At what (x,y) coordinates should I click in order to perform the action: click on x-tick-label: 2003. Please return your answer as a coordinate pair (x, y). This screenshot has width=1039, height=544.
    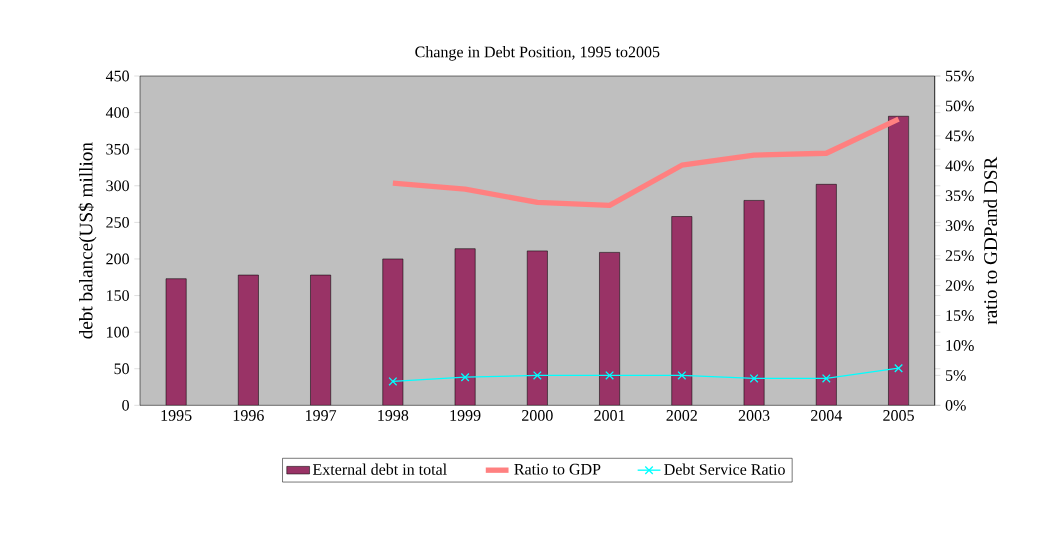
    Looking at the image, I should click on (754, 415).